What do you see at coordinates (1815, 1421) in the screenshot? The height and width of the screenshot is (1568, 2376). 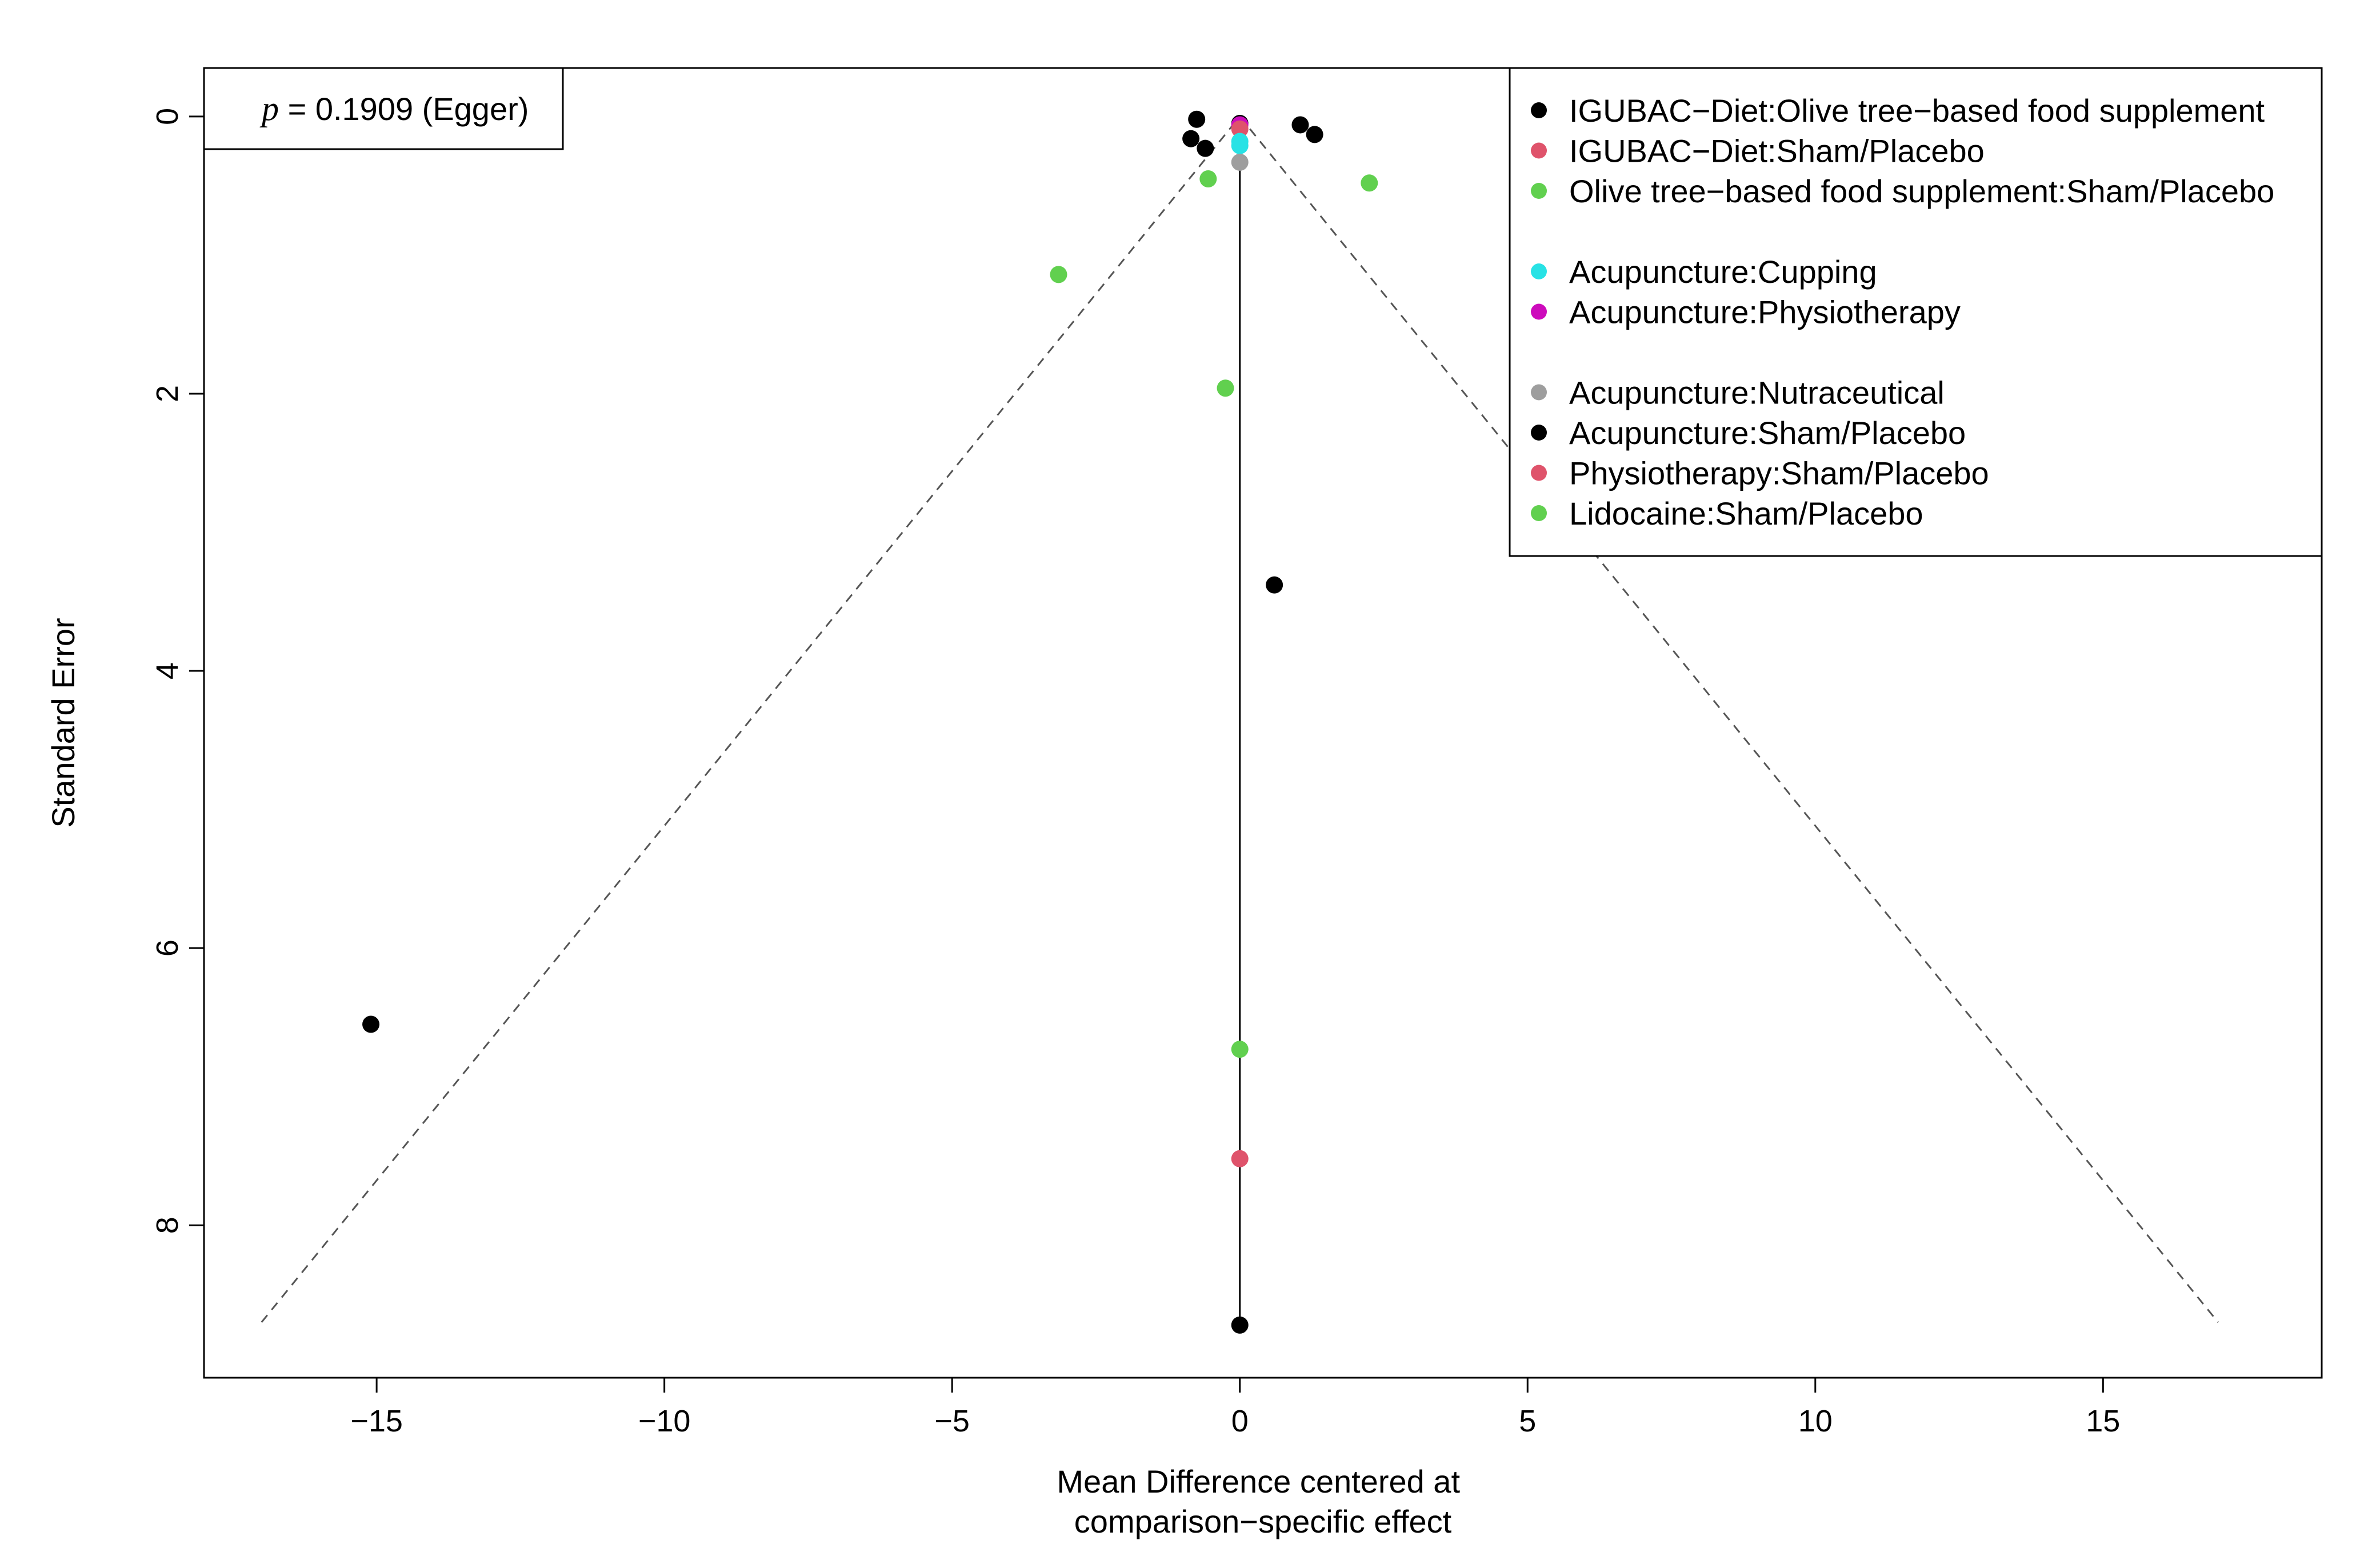 I see `x-tick-label: 10` at bounding box center [1815, 1421].